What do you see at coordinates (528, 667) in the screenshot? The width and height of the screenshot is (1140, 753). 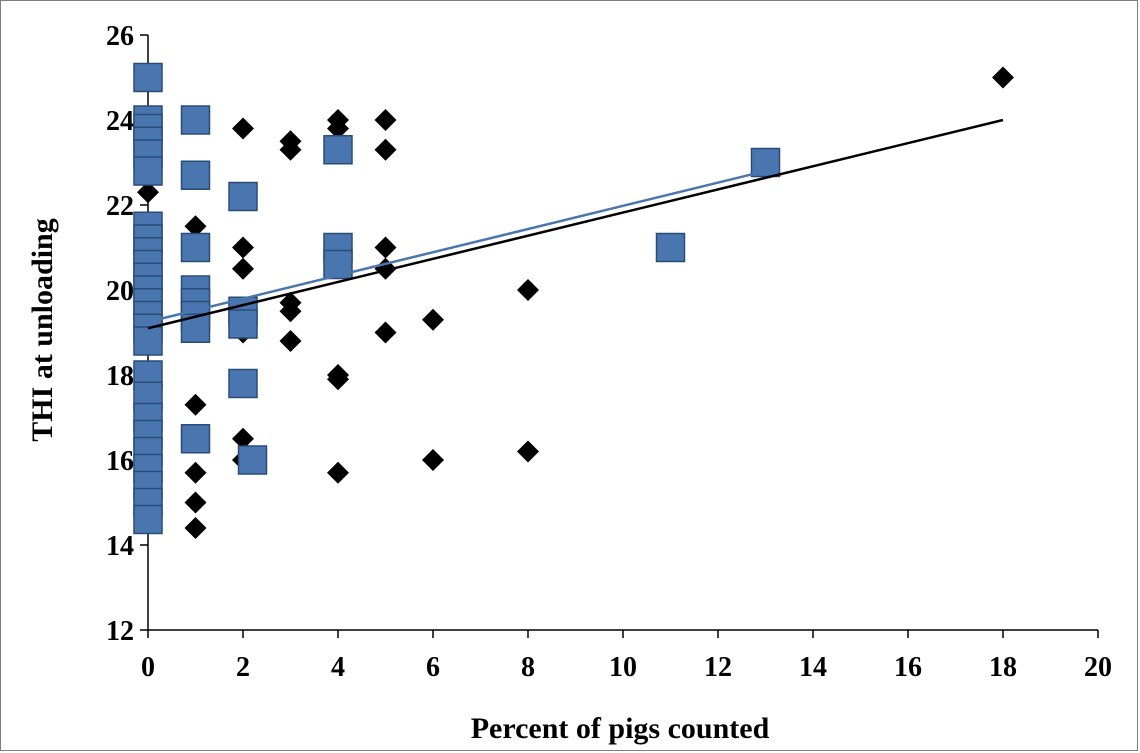 I see `x-tick-label: 8` at bounding box center [528, 667].